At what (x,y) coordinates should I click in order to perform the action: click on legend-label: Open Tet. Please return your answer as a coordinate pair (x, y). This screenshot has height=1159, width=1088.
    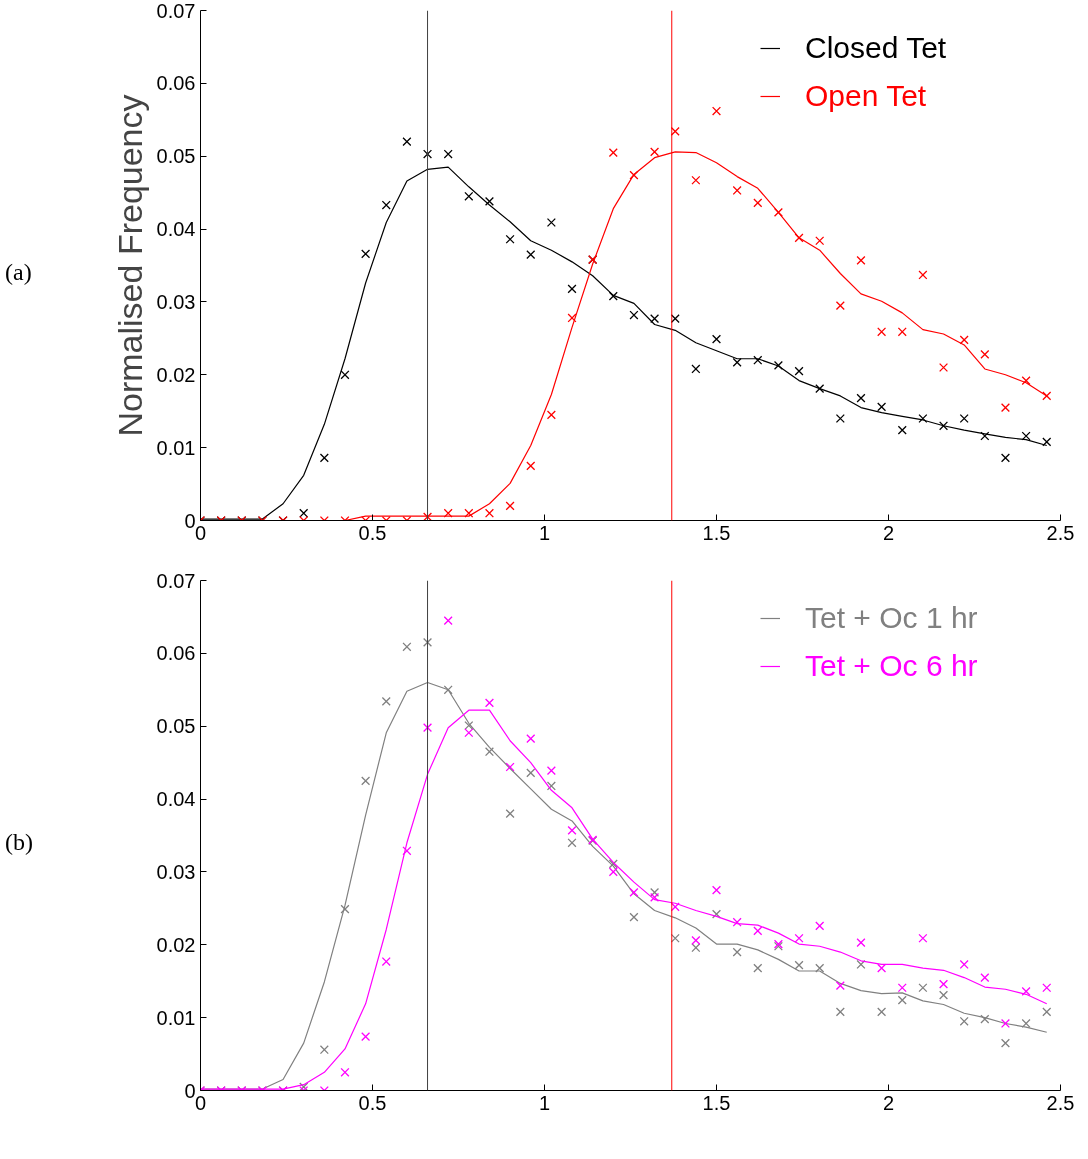
    Looking at the image, I should click on (866, 96).